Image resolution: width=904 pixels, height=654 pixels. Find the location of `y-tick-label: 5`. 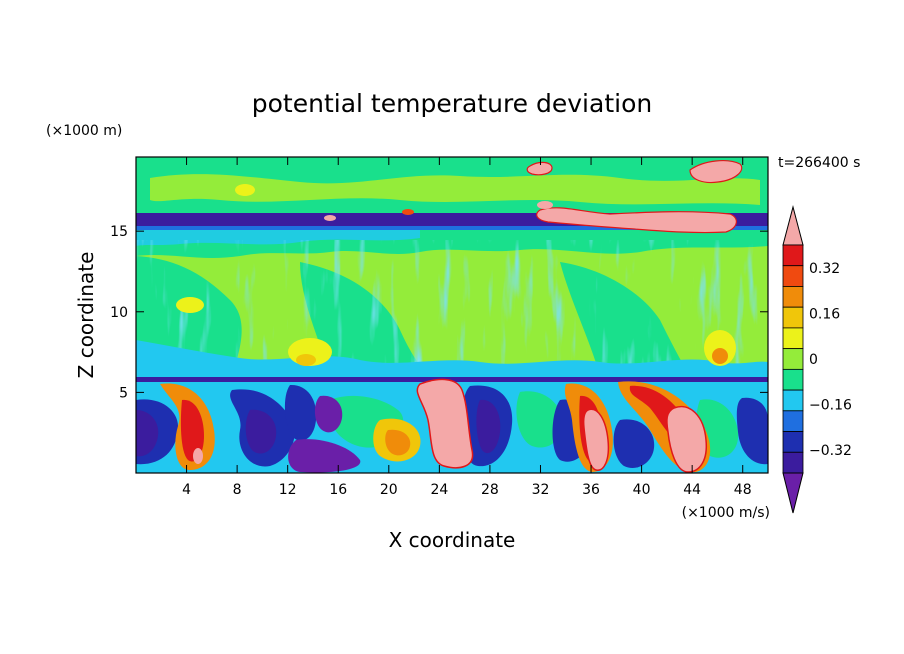

y-tick-label: 5 is located at coordinates (123, 393).